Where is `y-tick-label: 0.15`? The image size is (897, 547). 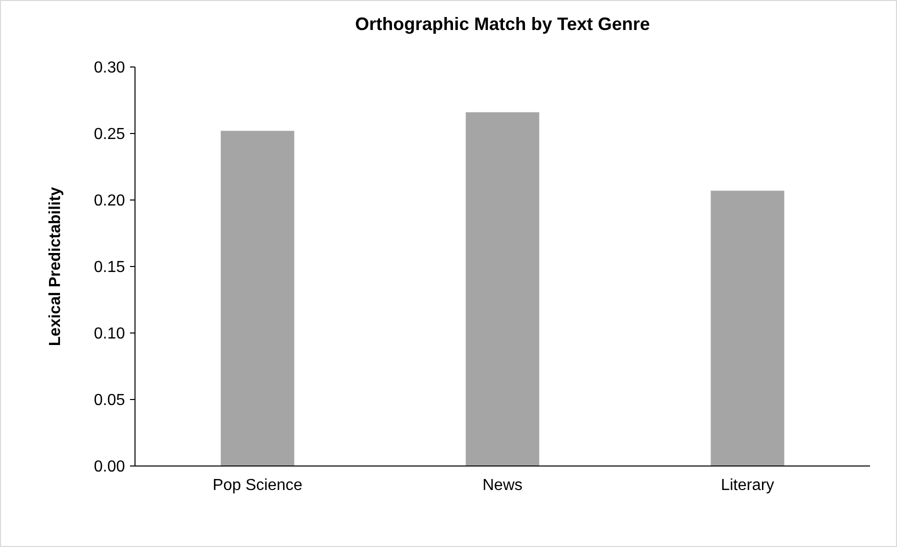 y-tick-label: 0.15 is located at coordinates (110, 267).